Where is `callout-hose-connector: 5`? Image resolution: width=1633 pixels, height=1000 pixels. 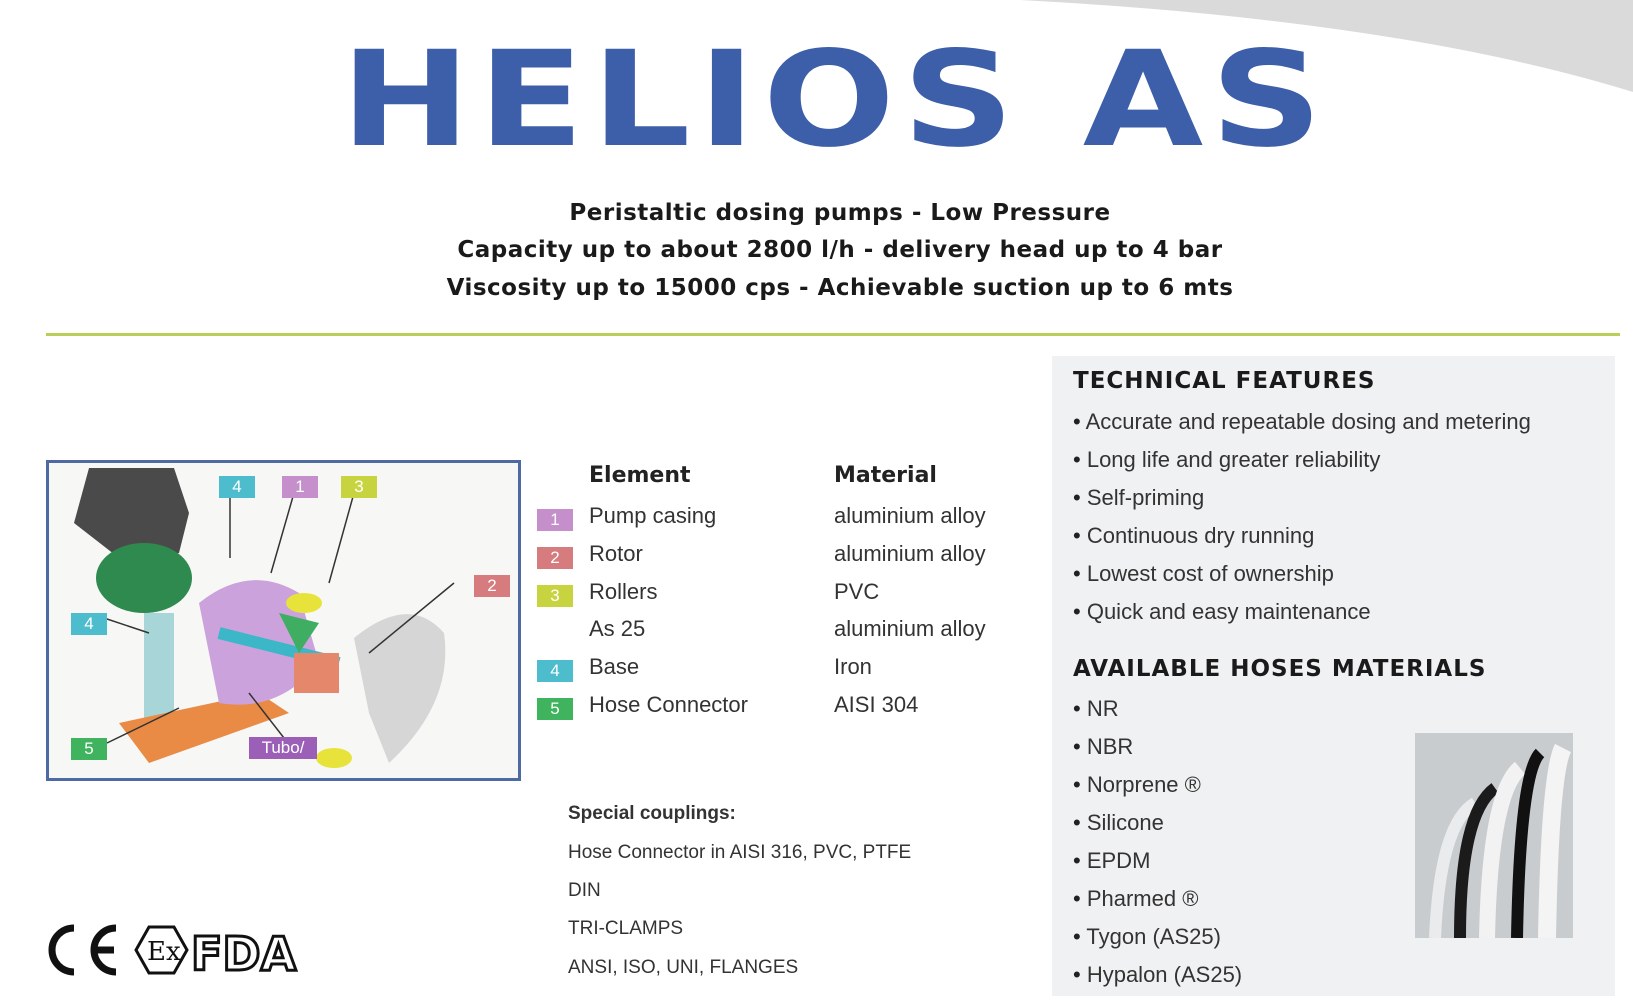
callout-hose-connector: 5 is located at coordinates (89, 749).